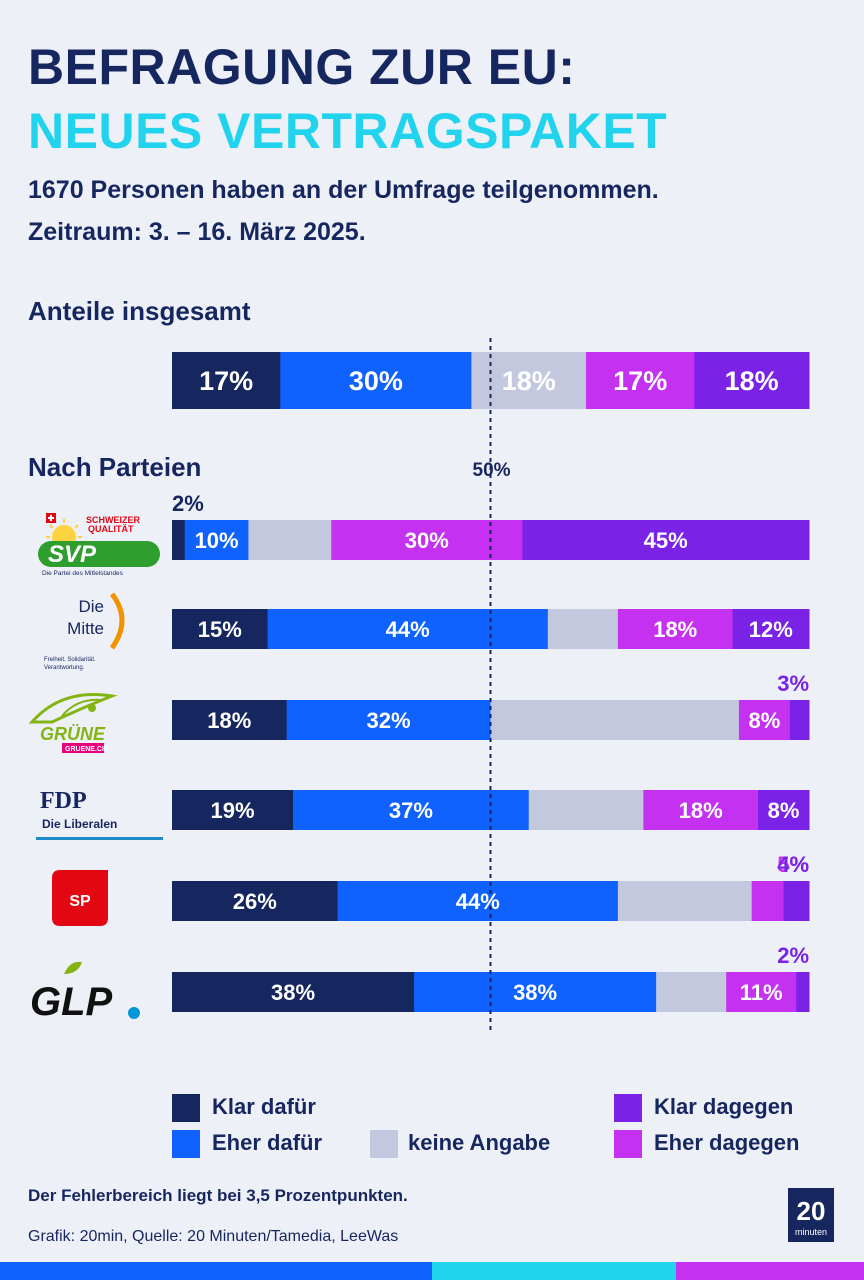 This screenshot has width=864, height=1280. I want to click on party-svp-label-klar-dagegen: 45%, so click(666, 540).